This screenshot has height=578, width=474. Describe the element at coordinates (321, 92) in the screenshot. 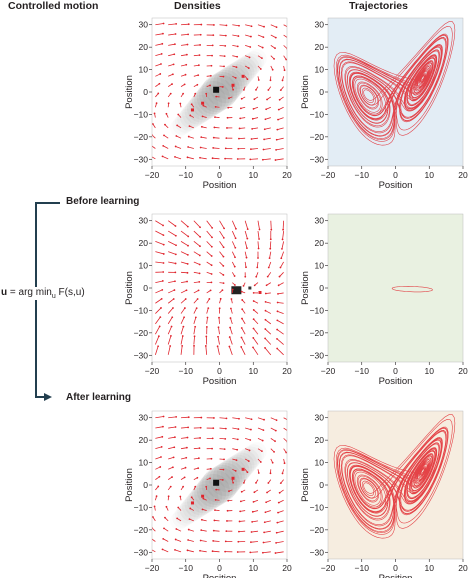

I see `y-tick-label: 0` at that location.